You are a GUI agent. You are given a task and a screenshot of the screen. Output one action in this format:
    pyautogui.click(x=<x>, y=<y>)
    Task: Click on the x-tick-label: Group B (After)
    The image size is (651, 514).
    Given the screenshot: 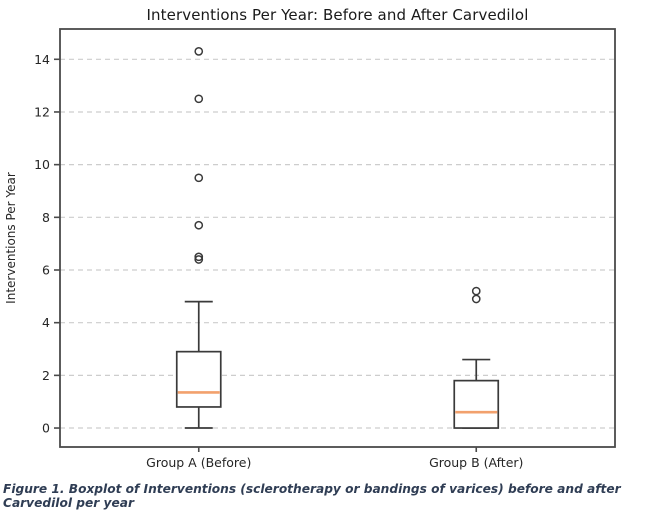 What is the action you would take?
    pyautogui.click(x=476, y=462)
    